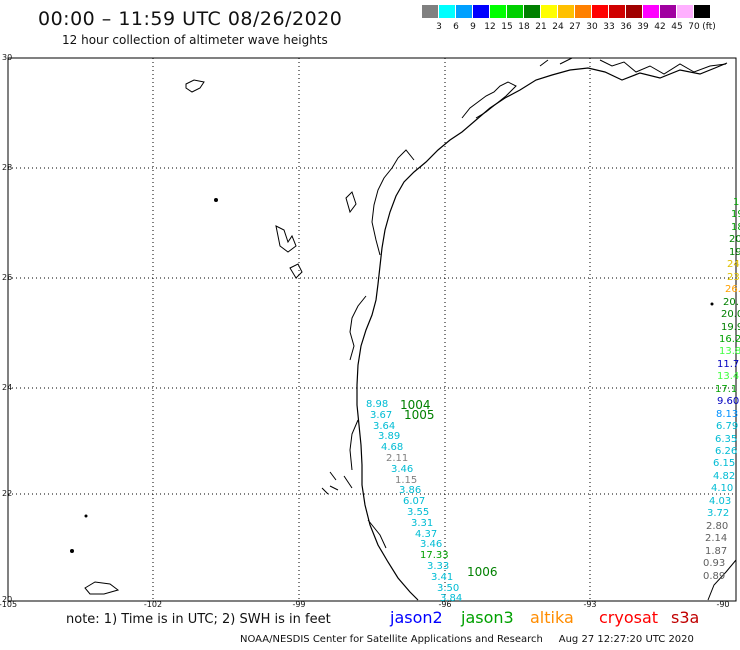  What do you see at coordinates (419, 415) in the screenshot?
I see `pressure-label: 1005` at bounding box center [419, 415].